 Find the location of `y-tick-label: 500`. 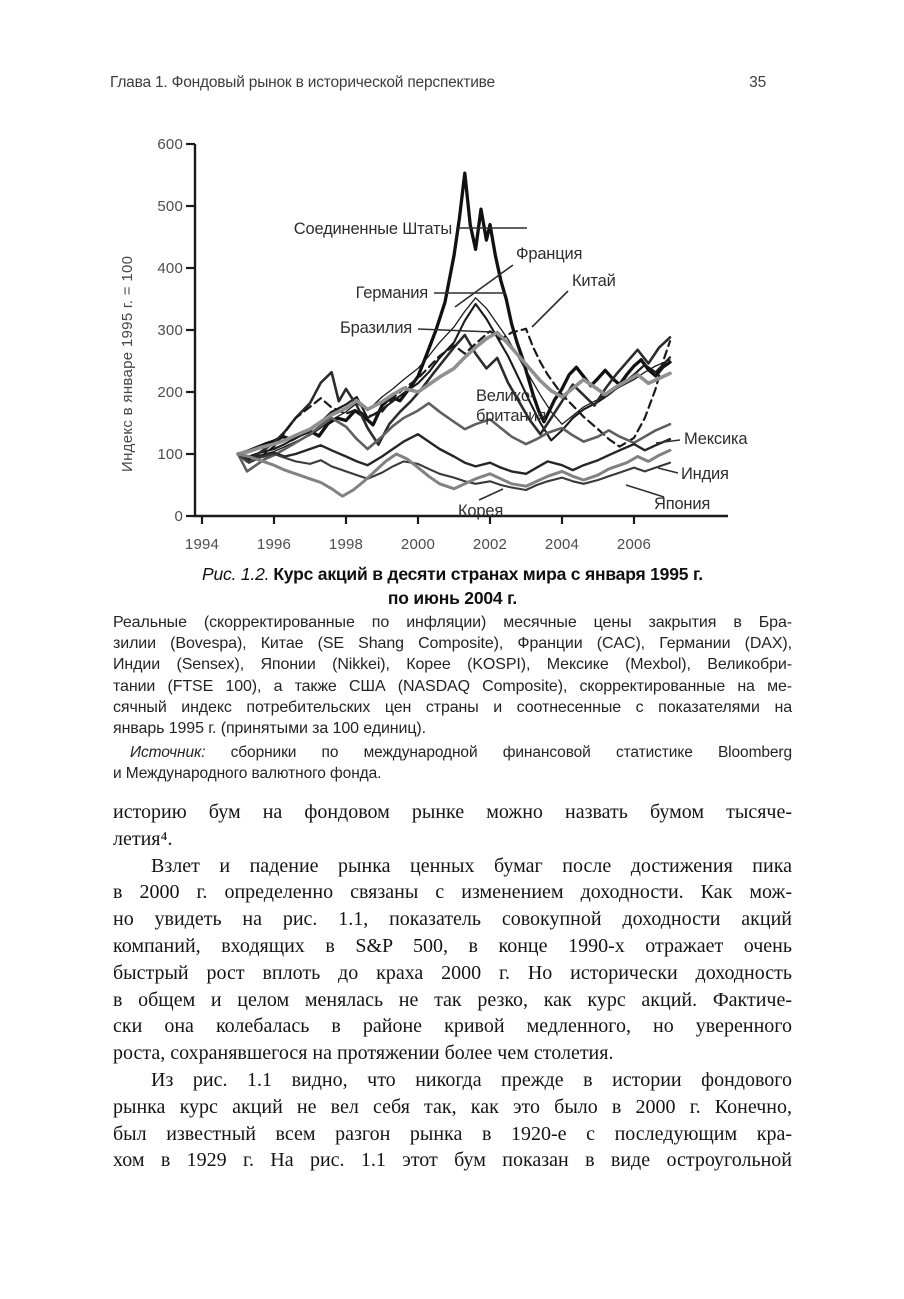

y-tick-label: 500 is located at coordinates (170, 206).